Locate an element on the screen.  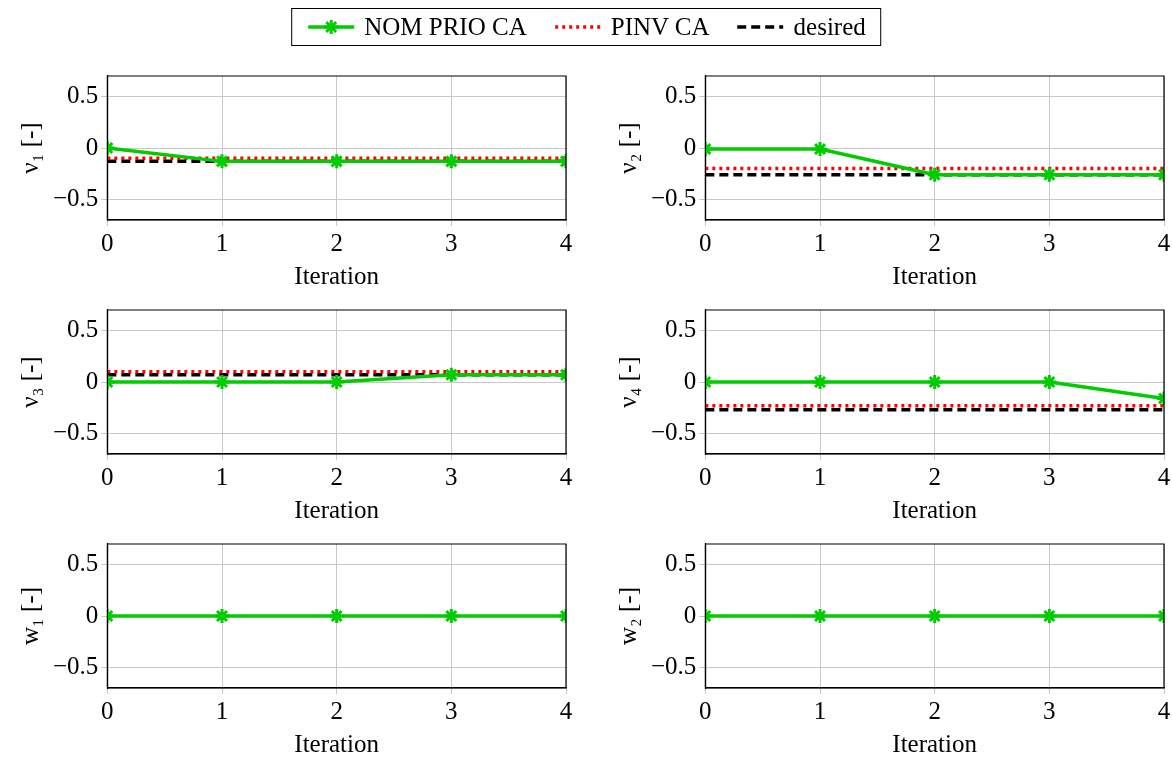
legend-label: NOM PRIO CA is located at coordinates (445, 27).